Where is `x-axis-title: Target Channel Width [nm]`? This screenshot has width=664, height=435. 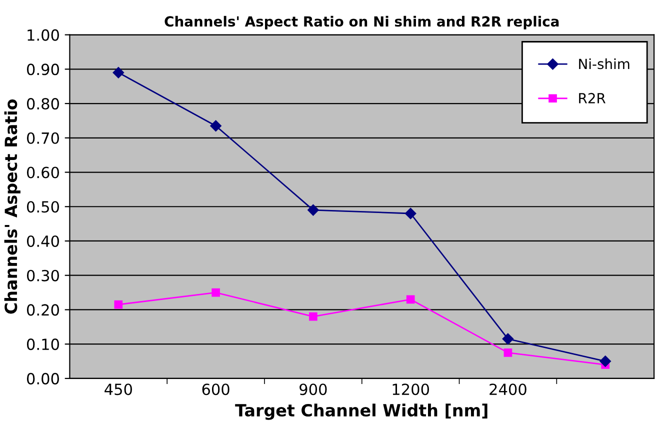 x-axis-title: Target Channel Width [nm] is located at coordinates (361, 412).